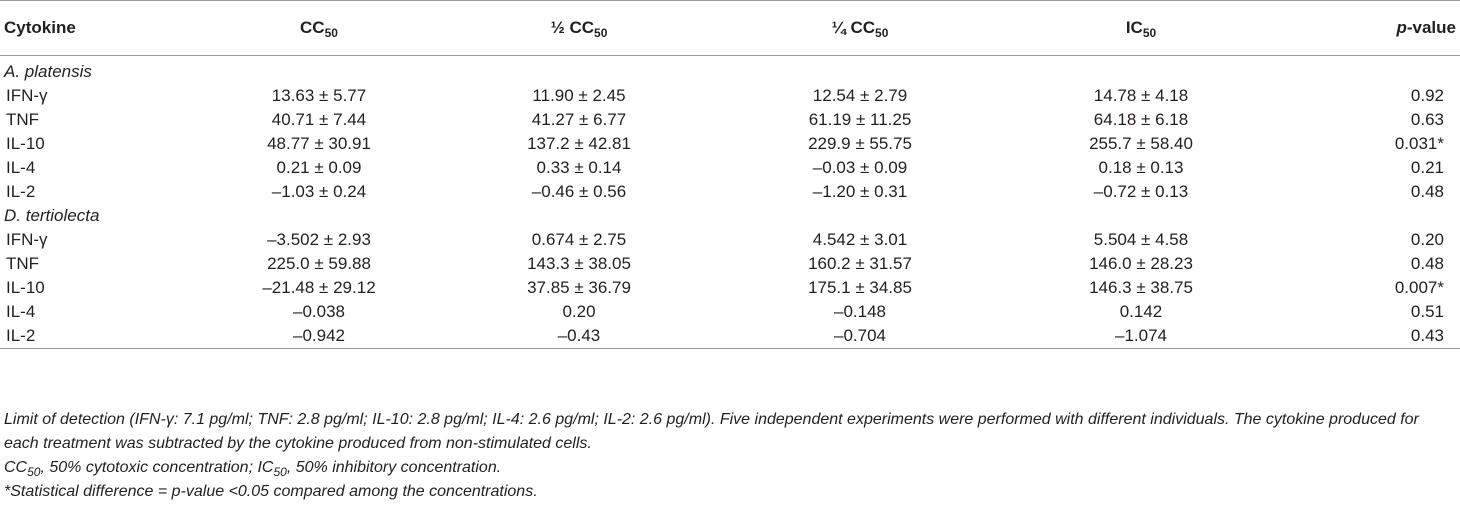  Describe the element at coordinates (860, 119) in the screenshot. I see `cell-quarter-cc50: 61.19 ± 11.25` at that location.